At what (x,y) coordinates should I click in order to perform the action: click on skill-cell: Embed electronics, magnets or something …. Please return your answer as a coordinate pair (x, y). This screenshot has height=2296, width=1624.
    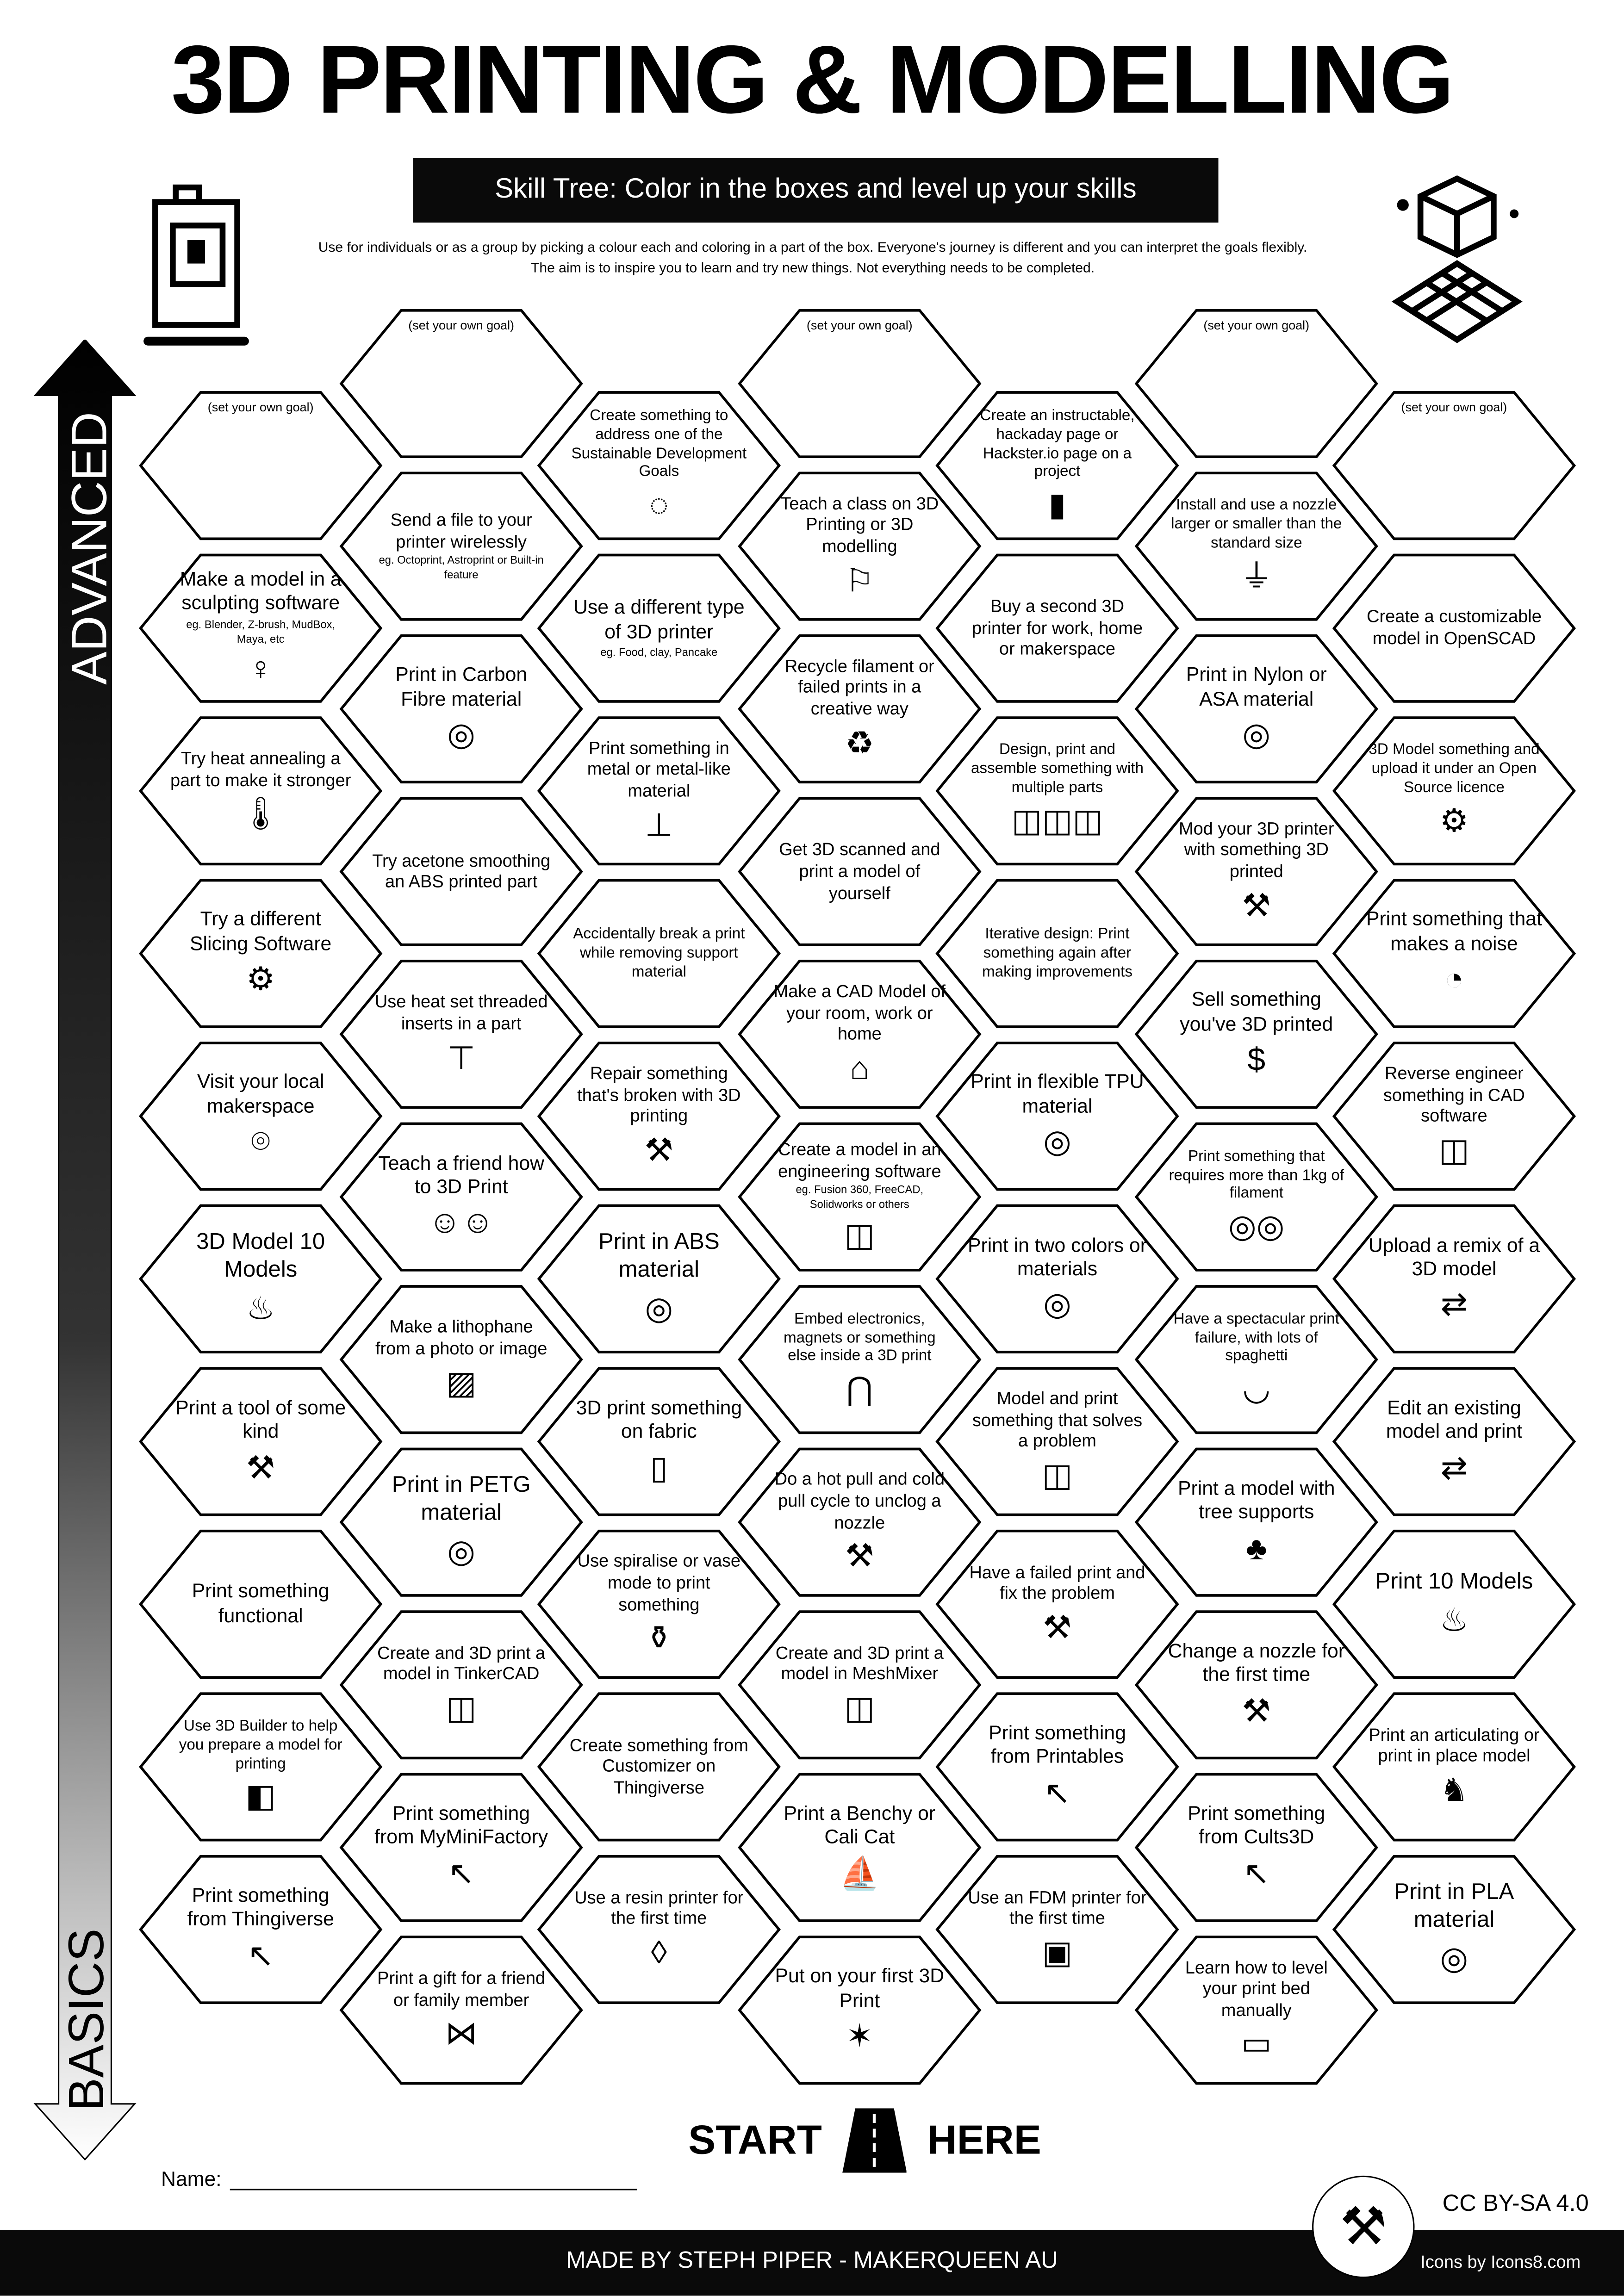
    Looking at the image, I should click on (859, 1360).